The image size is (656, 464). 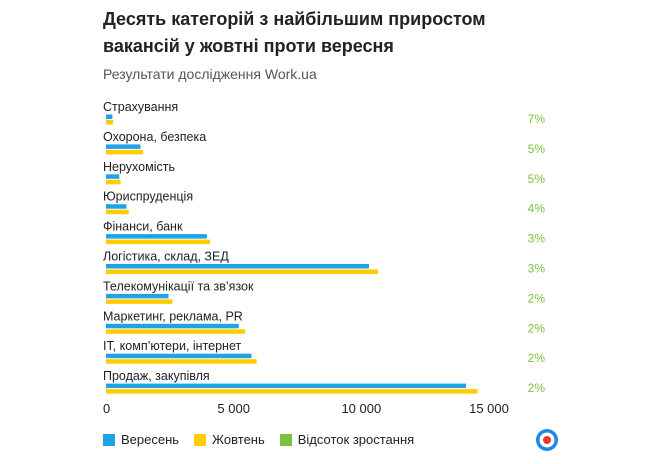 What do you see at coordinates (166, 257) in the screenshot?
I see `category-label: Логістика, склад, ЗЕД` at bounding box center [166, 257].